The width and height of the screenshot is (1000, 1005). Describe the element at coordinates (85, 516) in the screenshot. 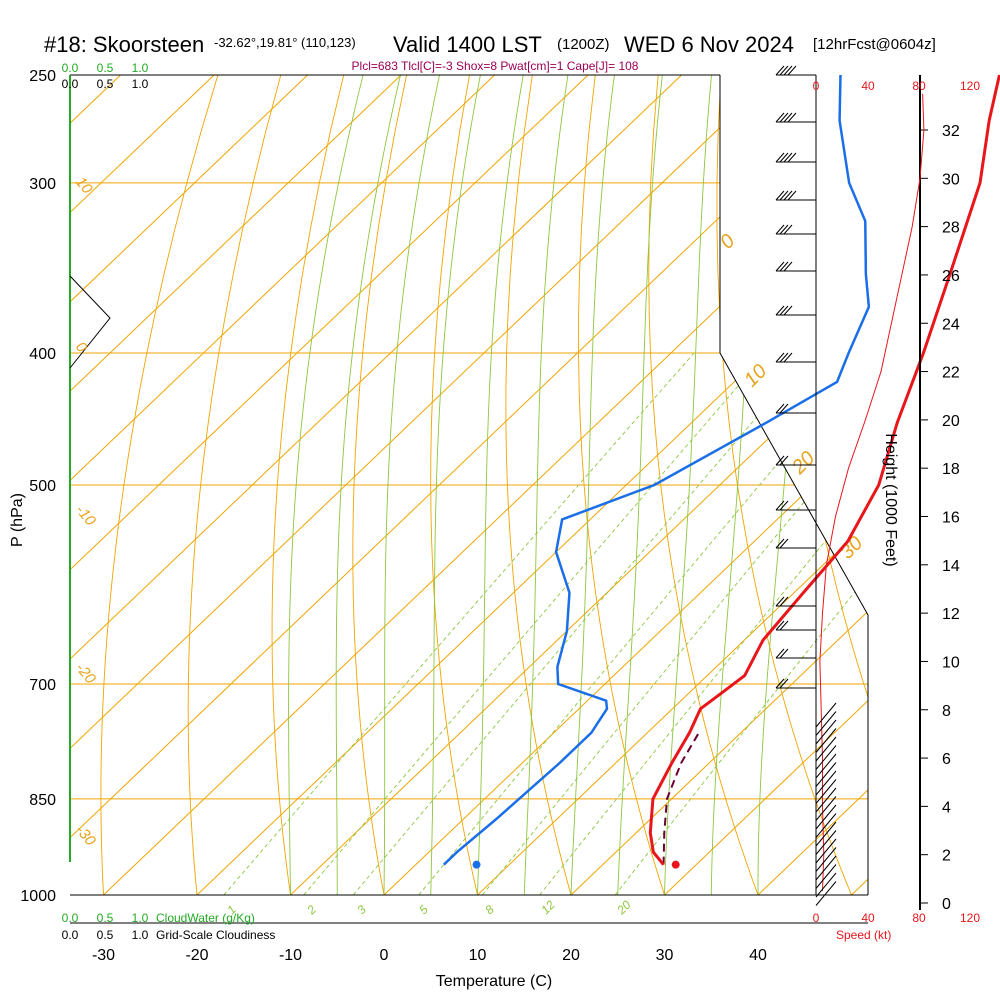

I see `isotherm-label: -10` at that location.